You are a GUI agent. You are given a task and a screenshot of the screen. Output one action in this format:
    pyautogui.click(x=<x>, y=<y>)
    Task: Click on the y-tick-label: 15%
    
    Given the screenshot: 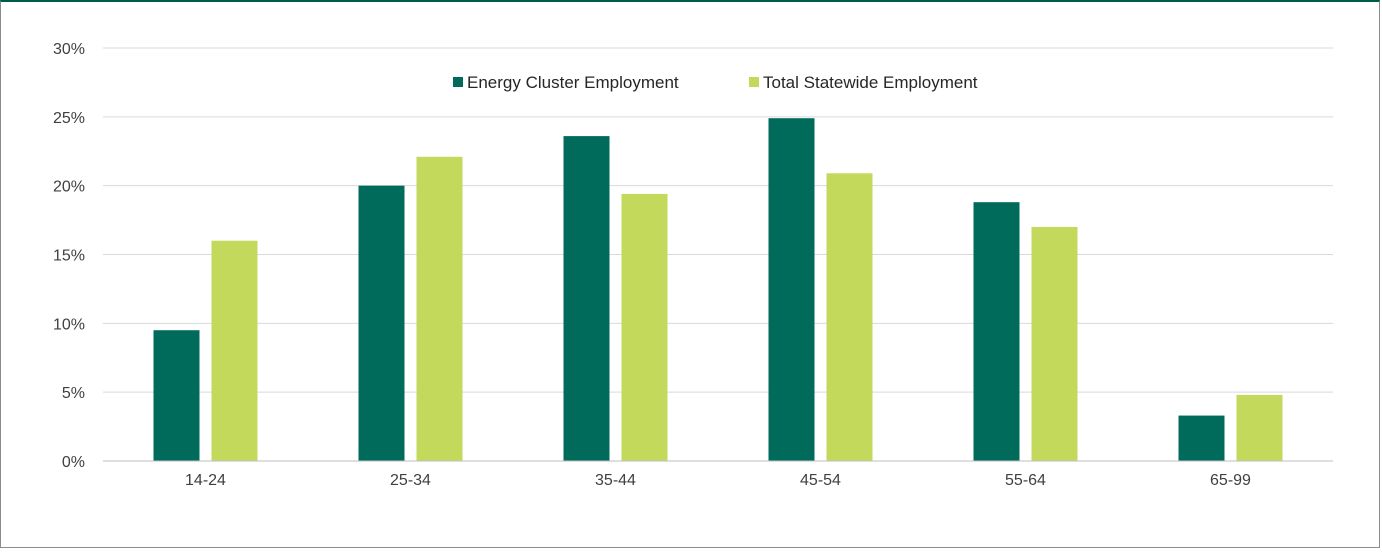 What is the action you would take?
    pyautogui.click(x=69, y=256)
    